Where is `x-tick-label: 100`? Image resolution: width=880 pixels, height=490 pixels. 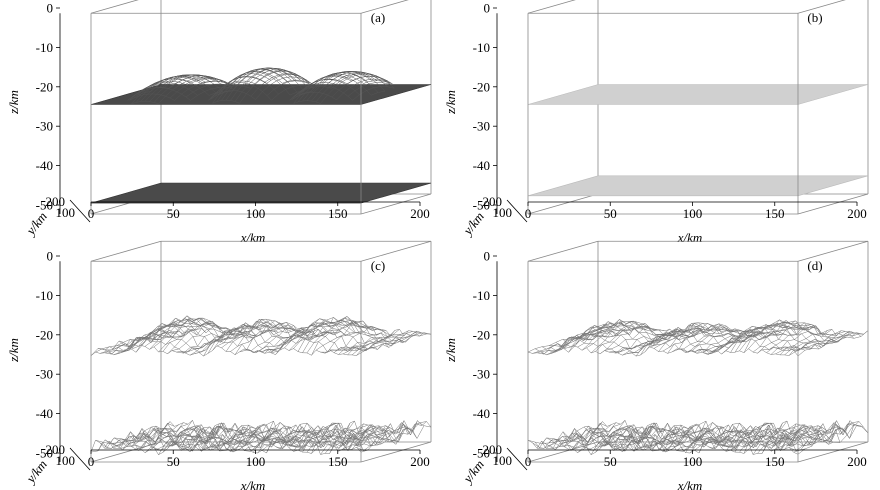 x-tick-label: 100 is located at coordinates (693, 461).